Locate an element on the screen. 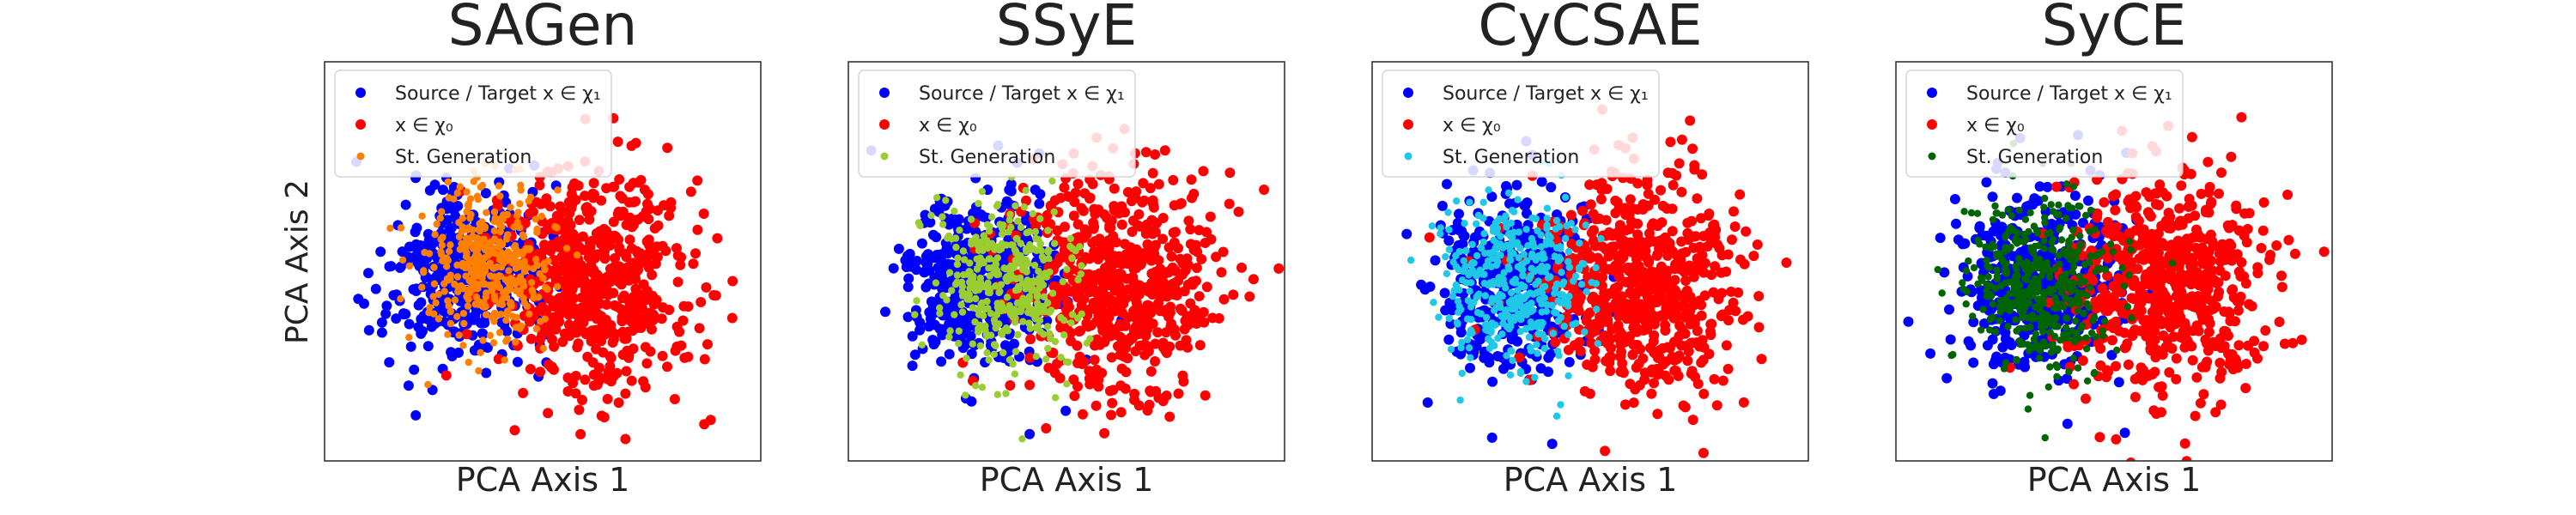  chart-title: SyCE is located at coordinates (2114, 29).